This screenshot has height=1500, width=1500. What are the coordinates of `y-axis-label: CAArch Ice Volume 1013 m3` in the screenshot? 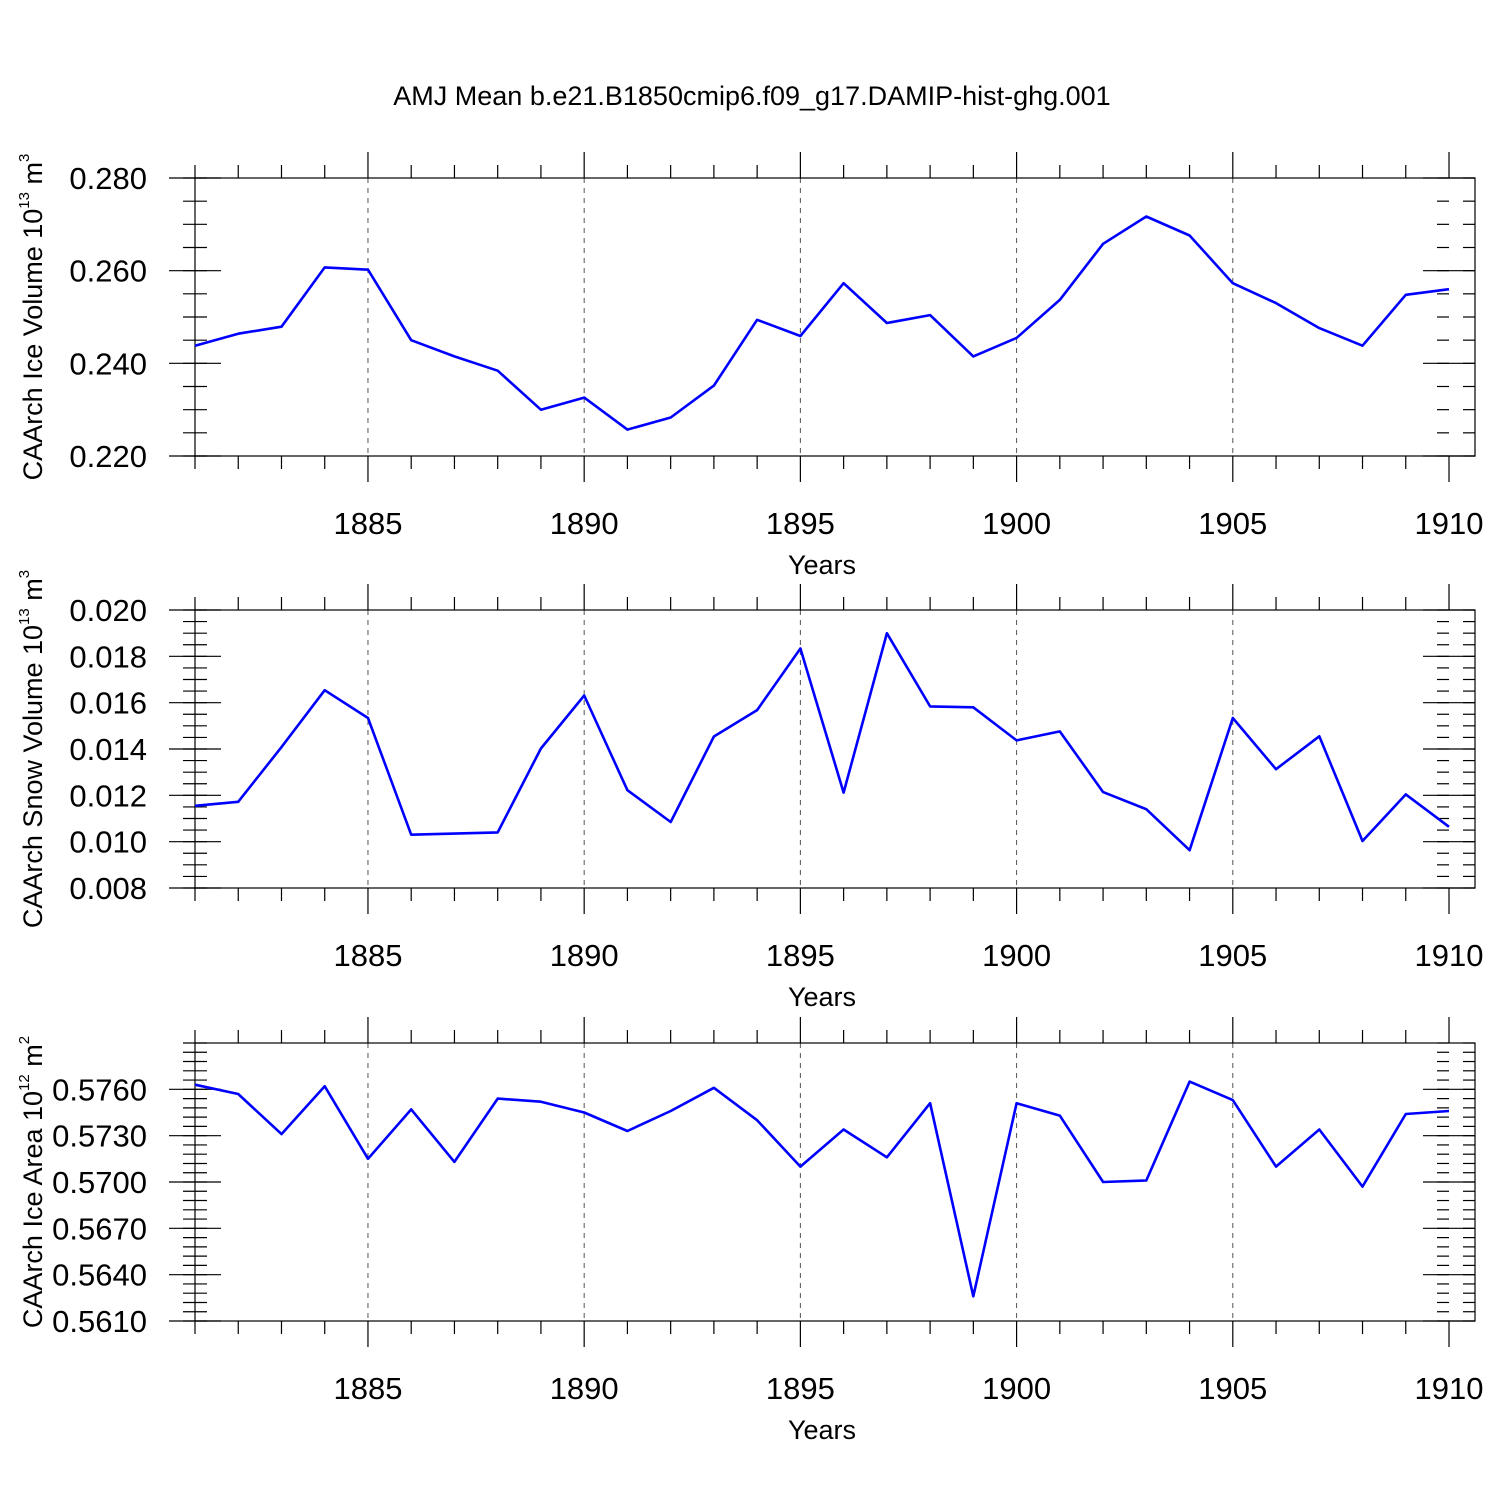 It's located at (32, 317).